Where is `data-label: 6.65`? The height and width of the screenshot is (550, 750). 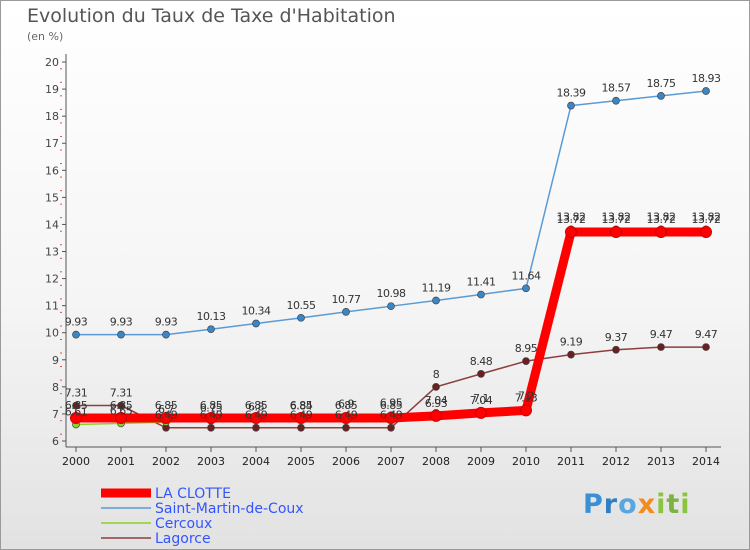 data-label: 6.65 is located at coordinates (121, 410).